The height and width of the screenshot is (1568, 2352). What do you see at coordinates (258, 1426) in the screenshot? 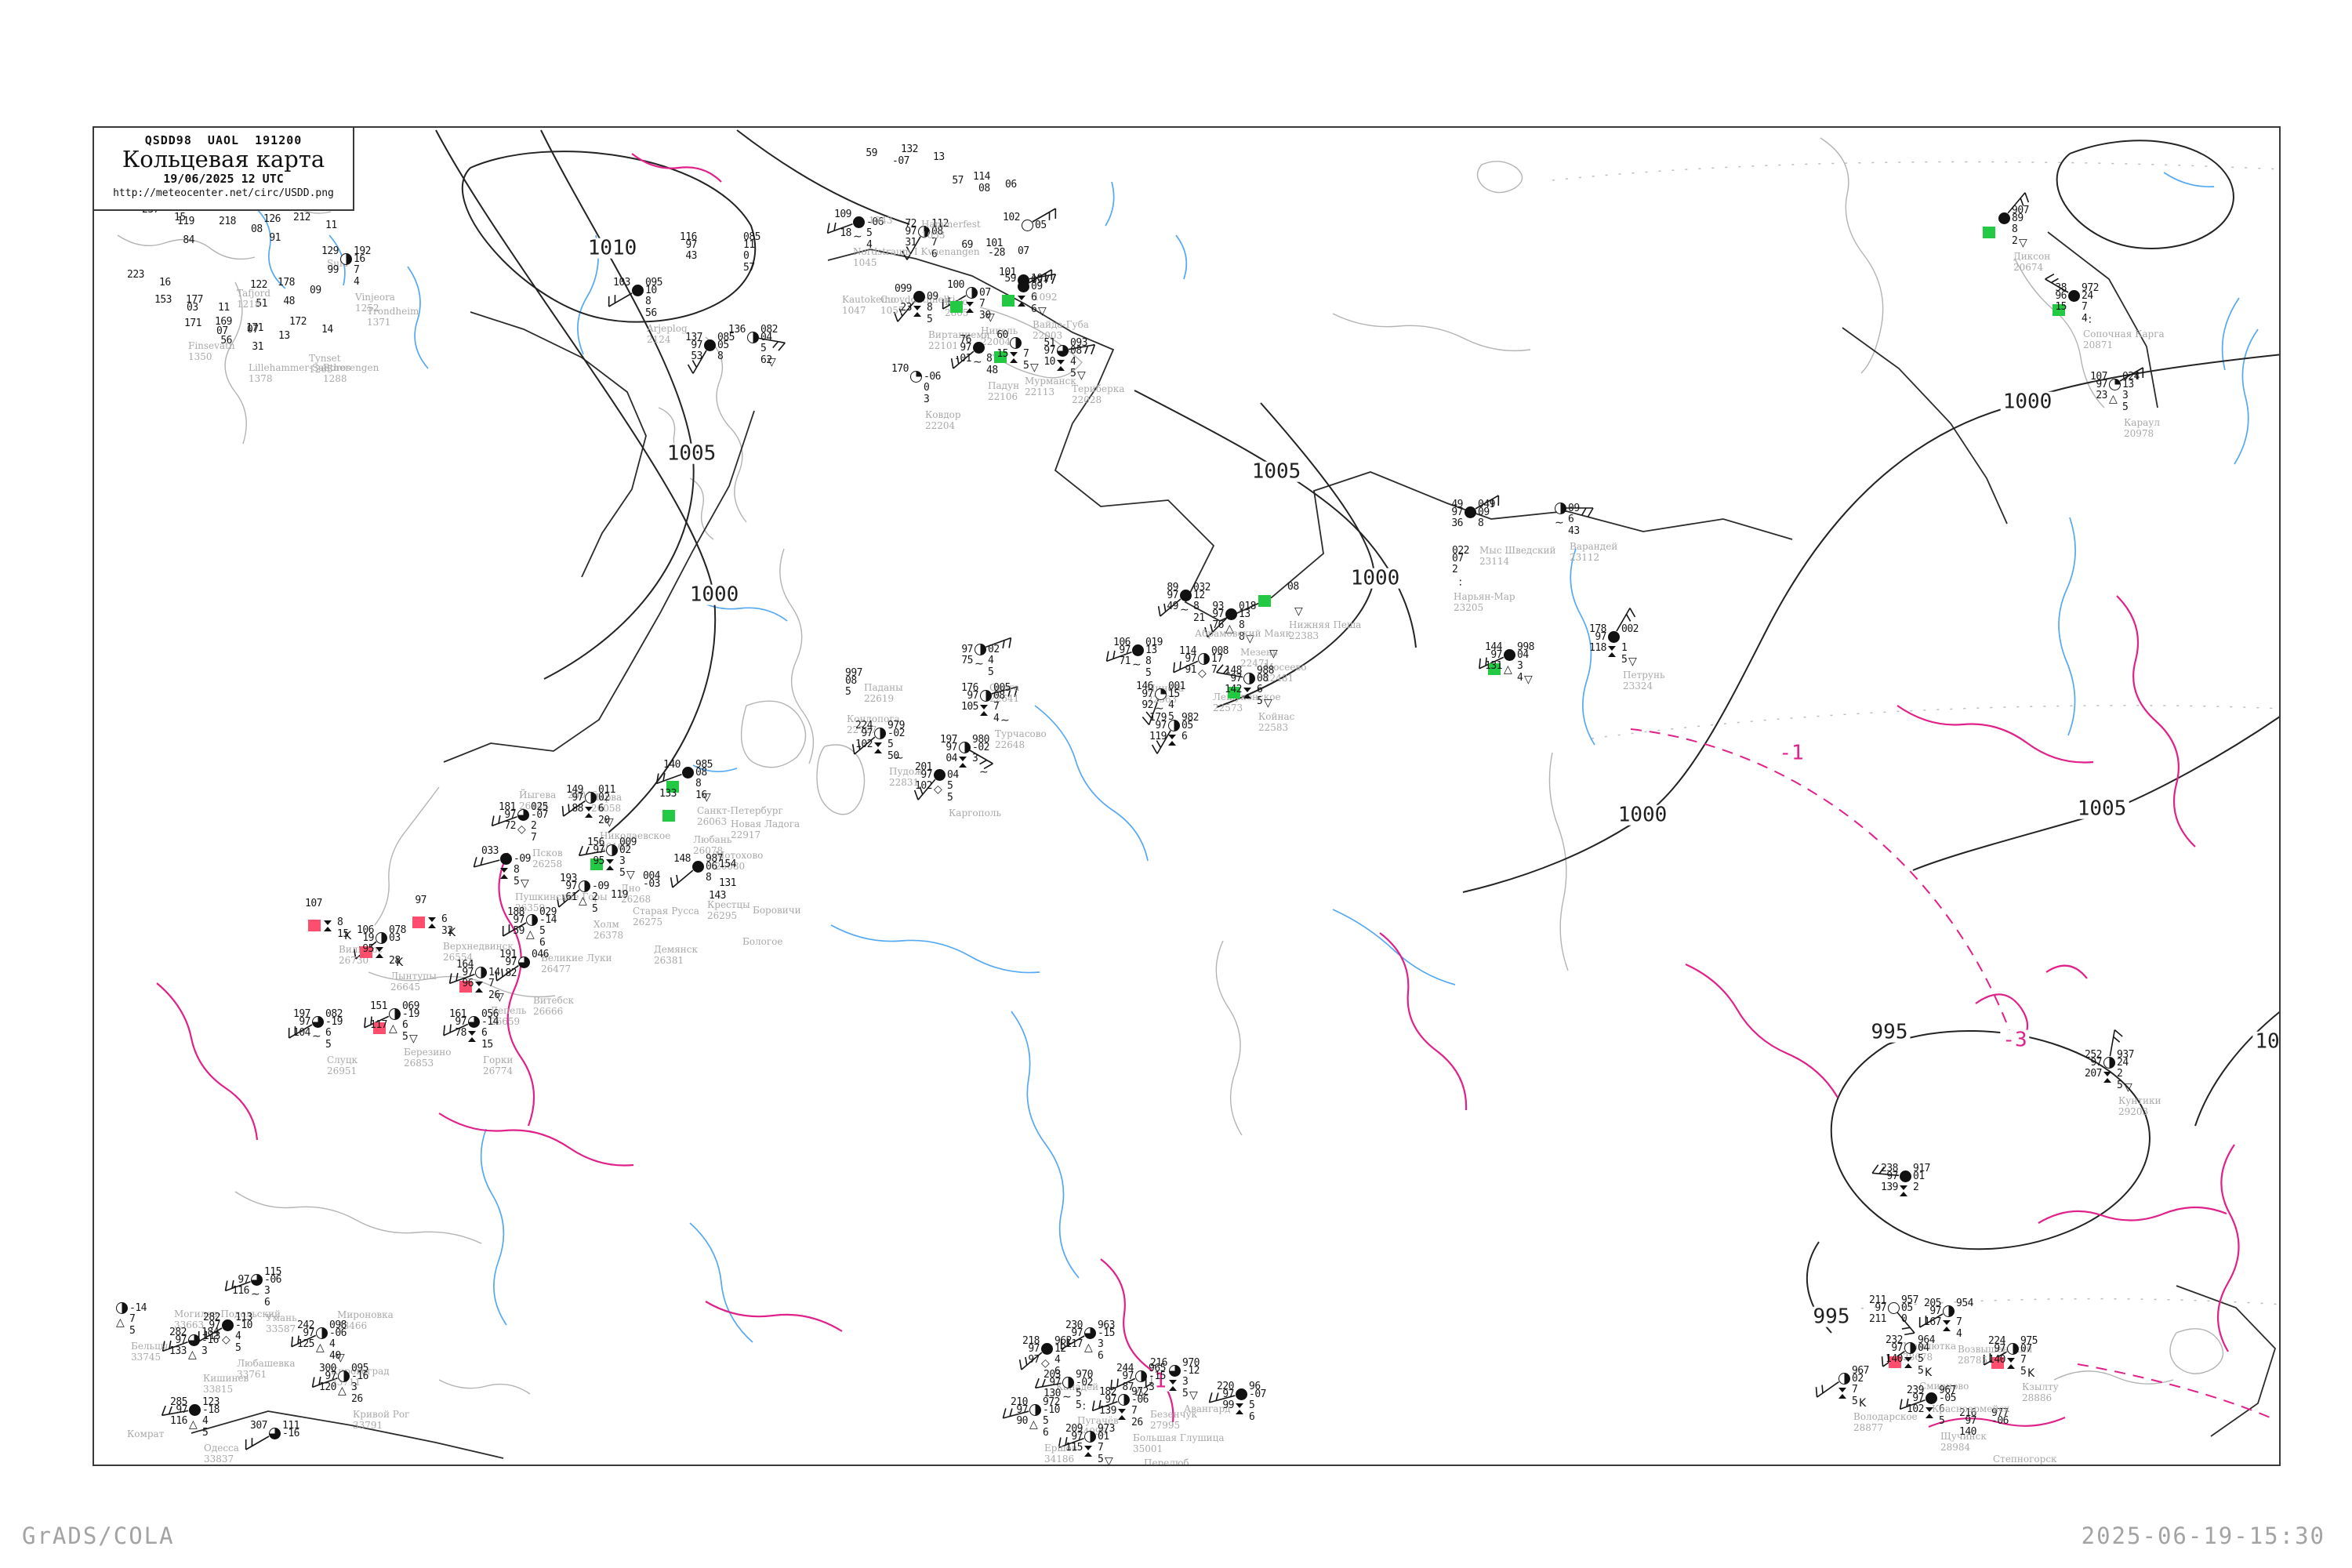
I see `station-value-tl: 307` at bounding box center [258, 1426].